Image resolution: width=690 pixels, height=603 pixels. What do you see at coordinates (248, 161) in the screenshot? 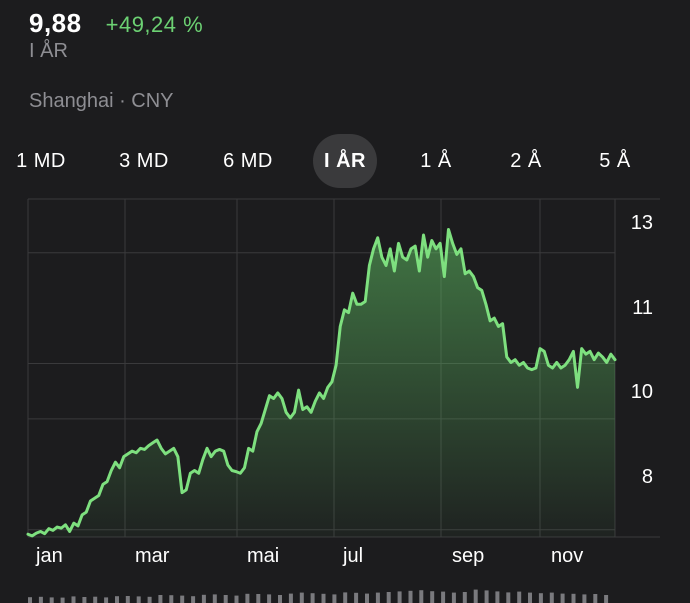
I see `tab-6-months: 6 MD` at bounding box center [248, 161].